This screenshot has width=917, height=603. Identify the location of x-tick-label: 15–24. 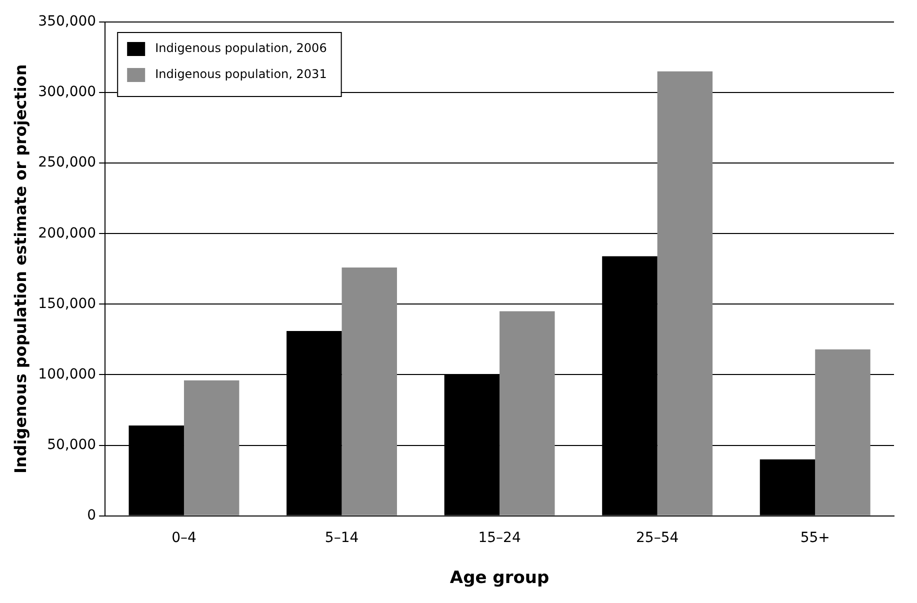
(499, 538).